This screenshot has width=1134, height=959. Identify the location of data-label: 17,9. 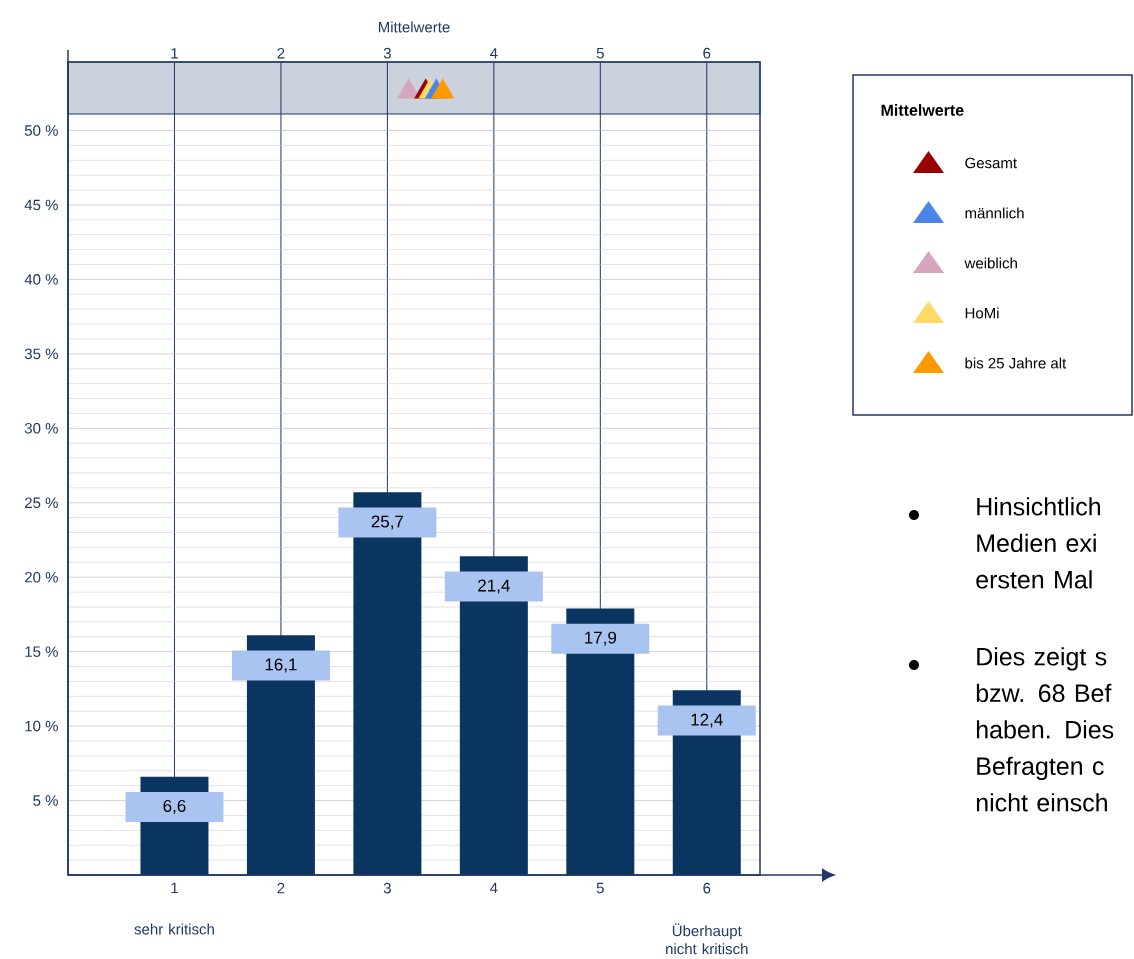
(601, 638).